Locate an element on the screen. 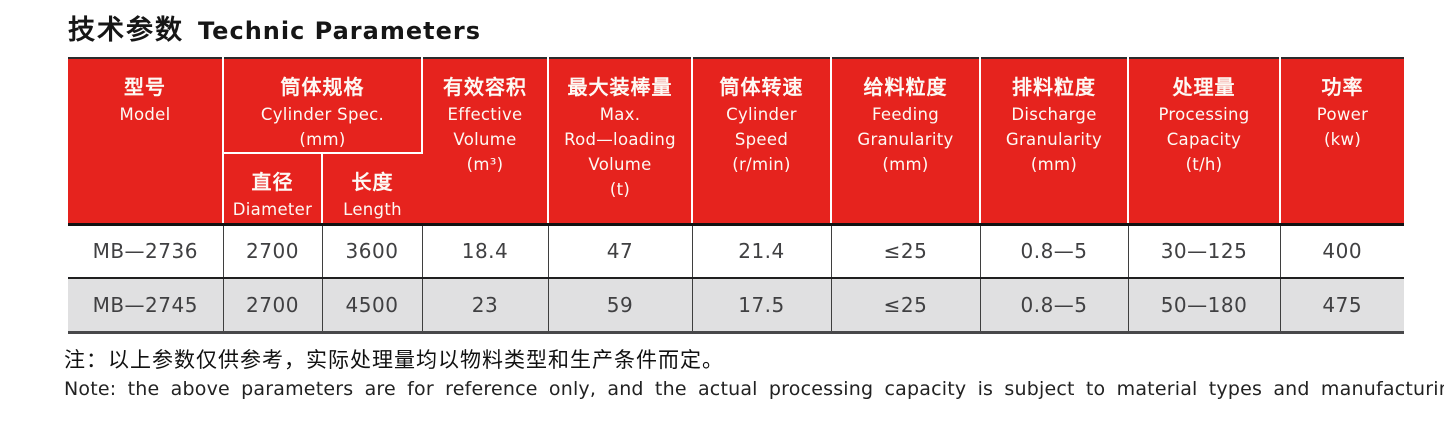 This screenshot has height=429, width=1444. header-cylinder-spec-en: Cylinder Spec. is located at coordinates (322, 114).